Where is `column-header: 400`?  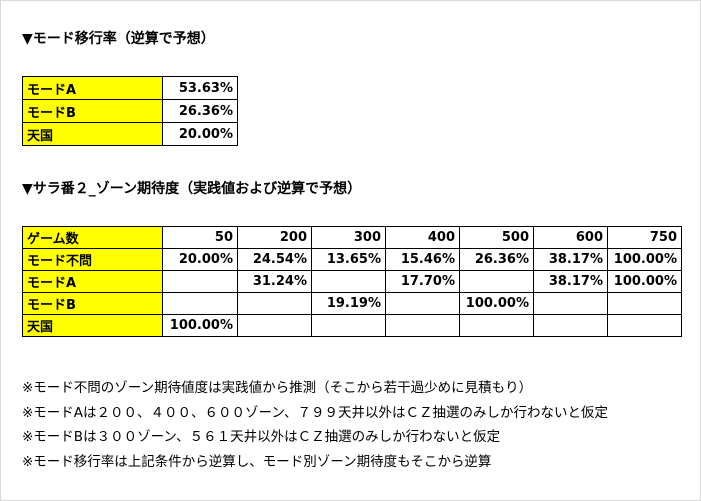
column-header: 400 is located at coordinates (422, 237).